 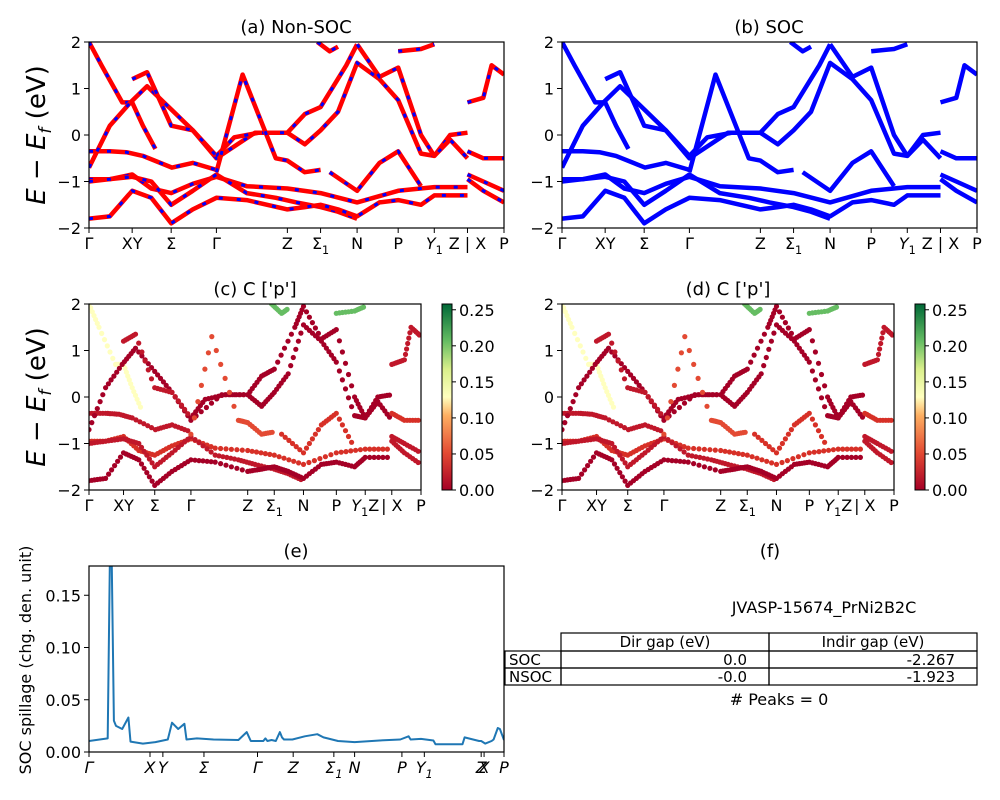 I want to click on panel-b-bands, so click(x=769, y=134).